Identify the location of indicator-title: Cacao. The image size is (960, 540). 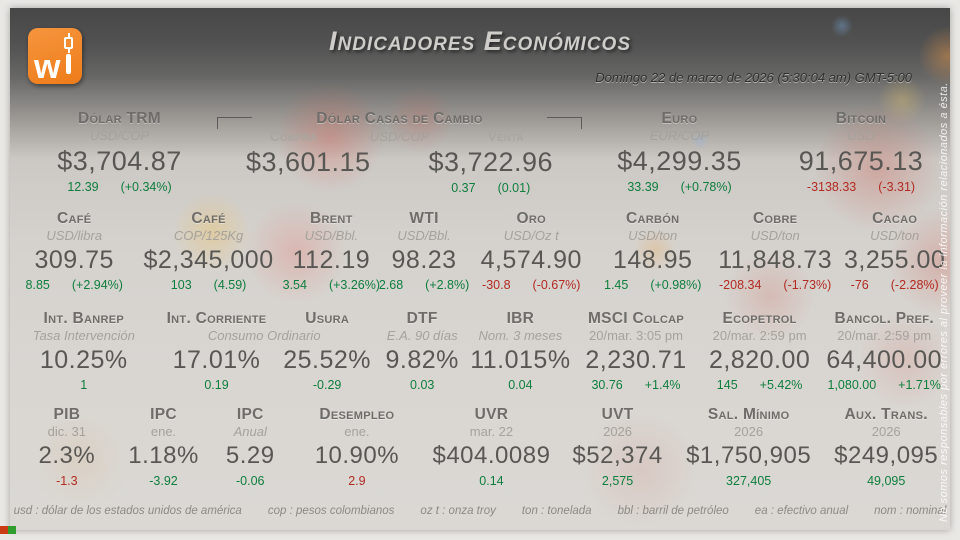
(895, 218).